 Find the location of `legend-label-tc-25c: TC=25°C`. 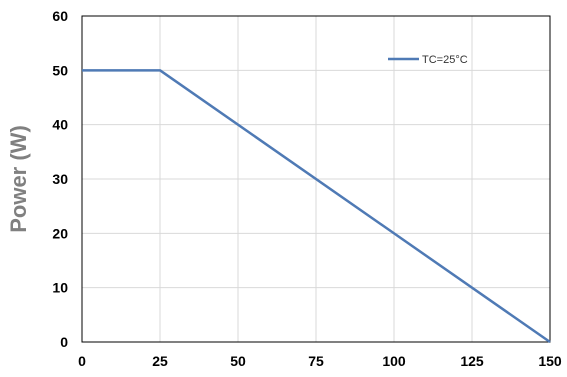

legend-label-tc-25c: TC=25°C is located at coordinates (445, 60).